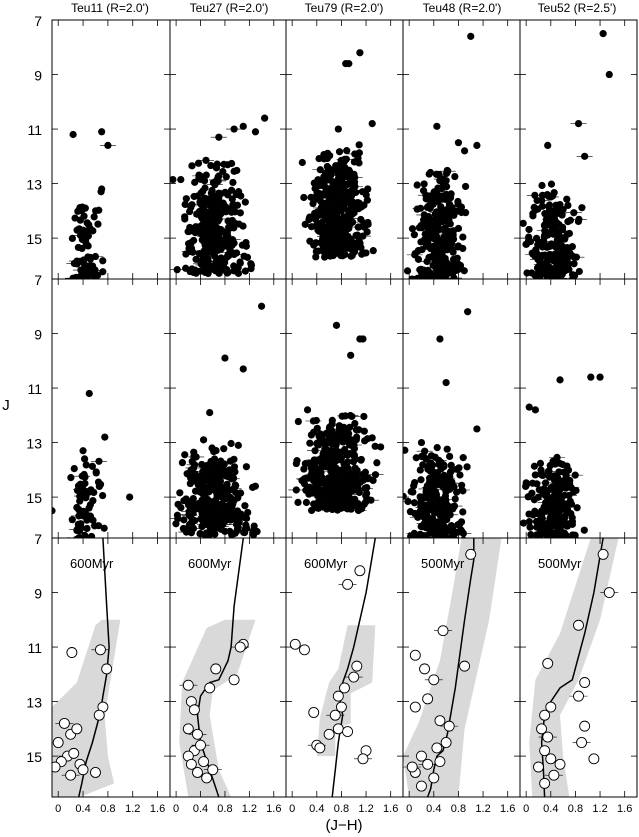 This screenshot has width=639, height=837. I want to click on panel-r0-c0, so click(90, 203).